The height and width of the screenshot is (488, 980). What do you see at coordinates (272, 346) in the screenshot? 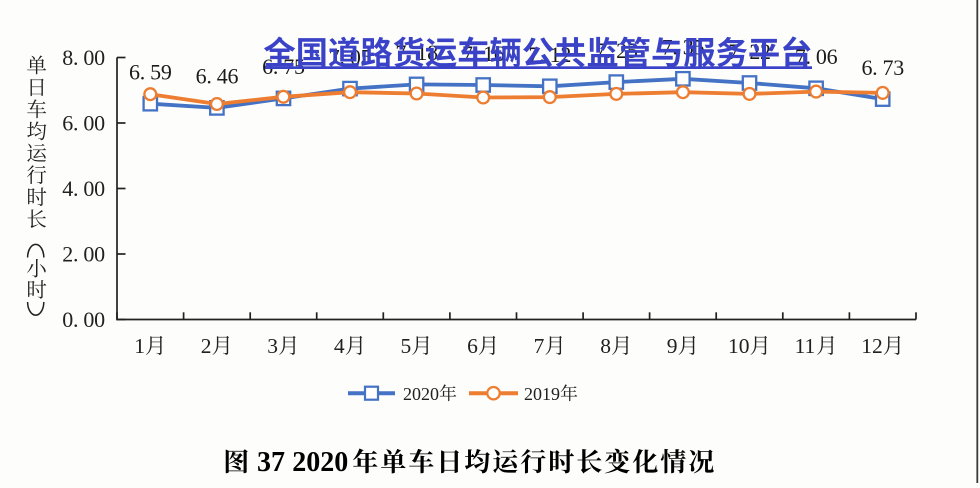
I see `svg-text: 3` at bounding box center [272, 346].